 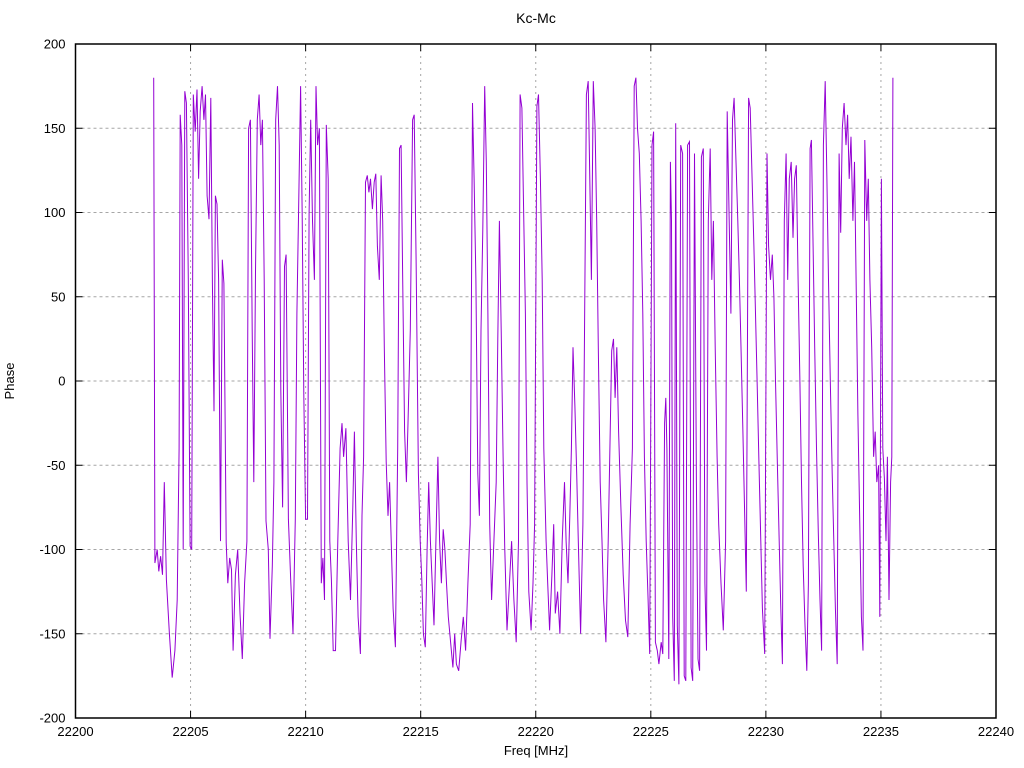 What do you see at coordinates (421, 731) in the screenshot?
I see `x-tick-label: 22215` at bounding box center [421, 731].